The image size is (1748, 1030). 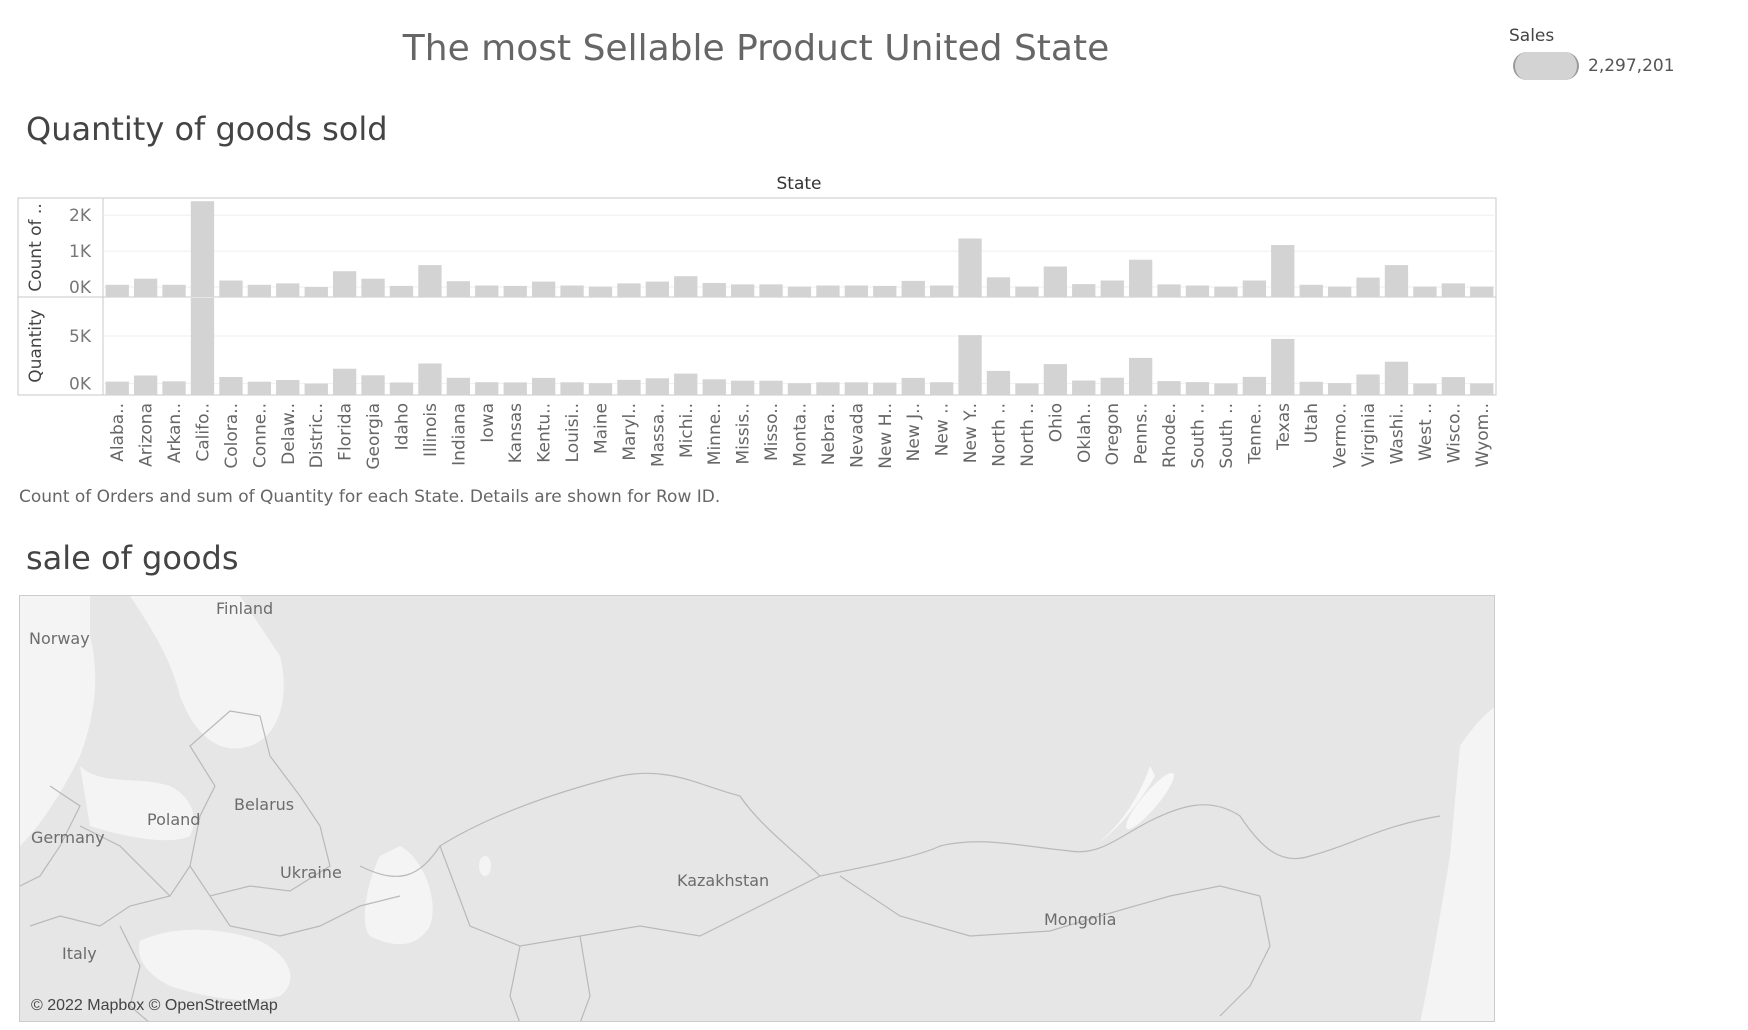 What do you see at coordinates (259, 290) in the screenshot?
I see `bar-conne` at bounding box center [259, 290].